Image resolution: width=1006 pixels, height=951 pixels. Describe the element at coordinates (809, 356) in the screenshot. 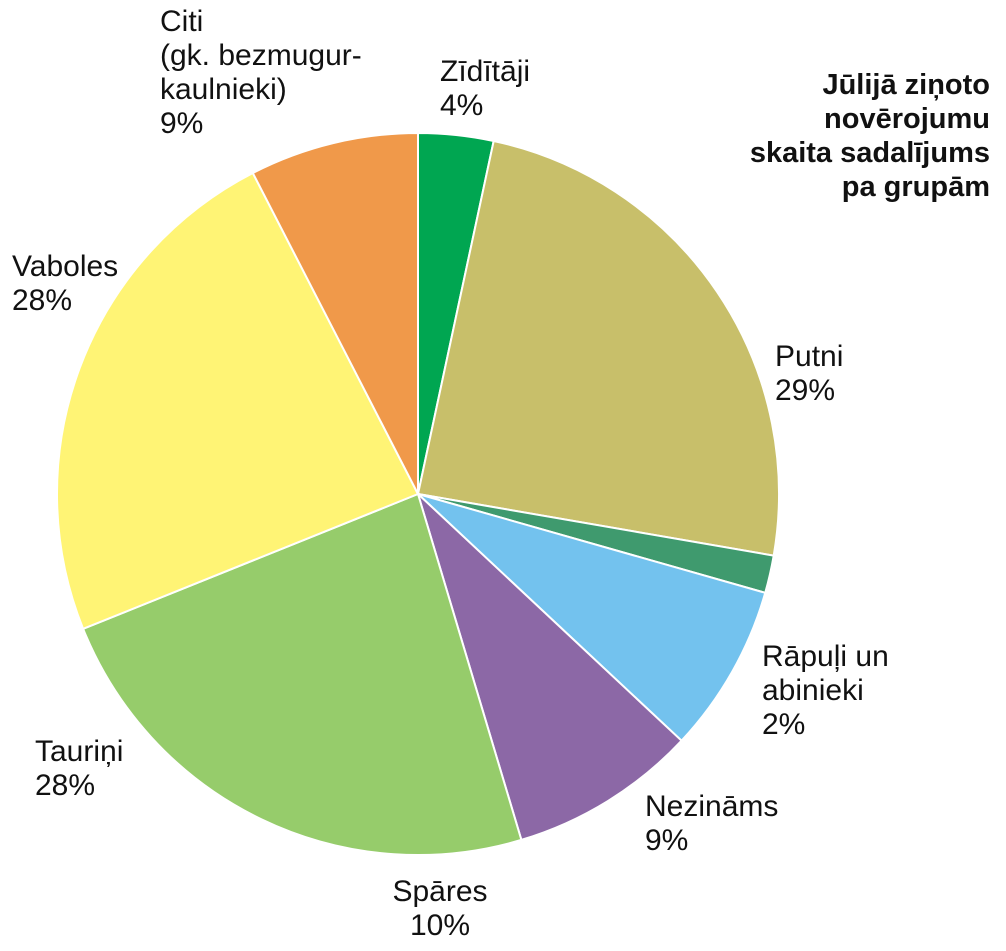

I see `category-label: Putni` at that location.